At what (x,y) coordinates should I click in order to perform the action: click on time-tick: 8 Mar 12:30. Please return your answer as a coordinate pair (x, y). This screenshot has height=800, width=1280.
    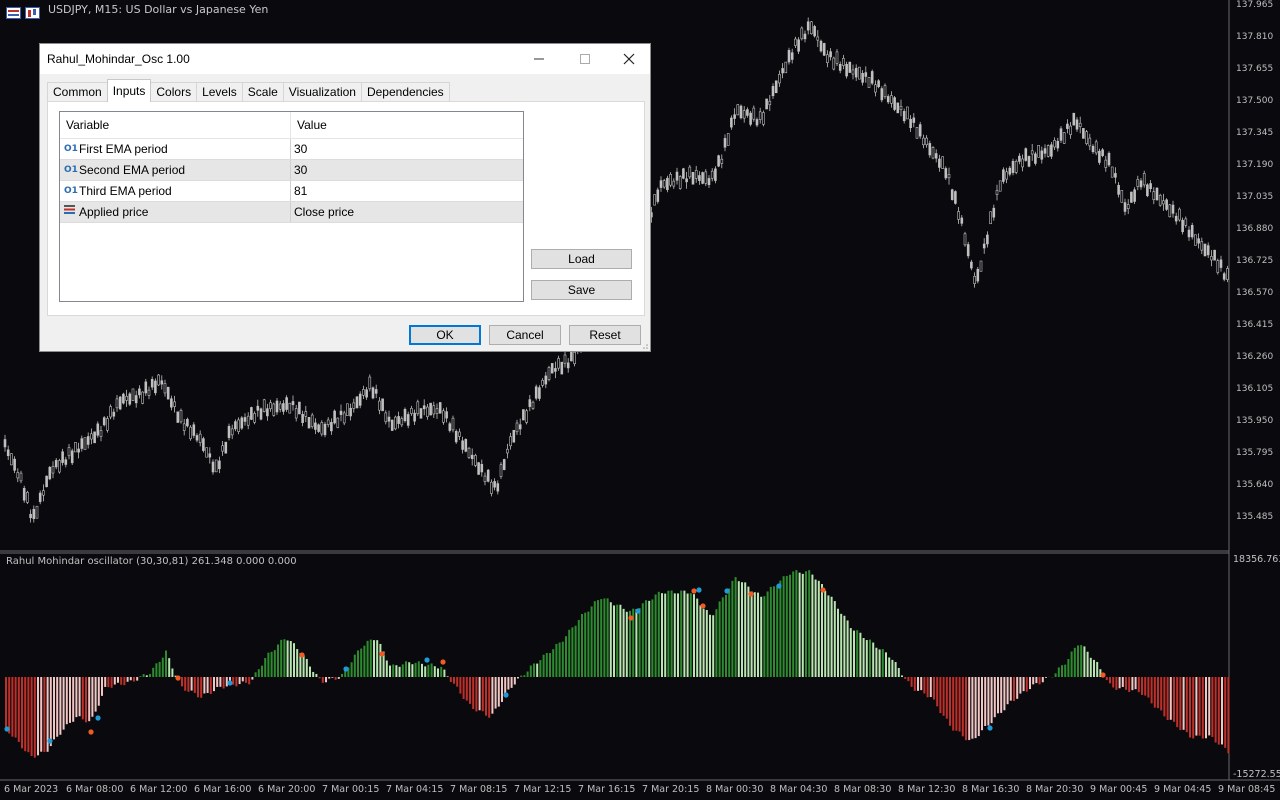
    Looking at the image, I should click on (927, 789).